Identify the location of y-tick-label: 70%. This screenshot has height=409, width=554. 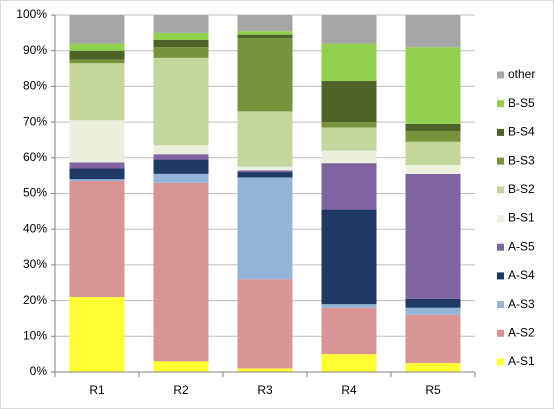
(35, 121).